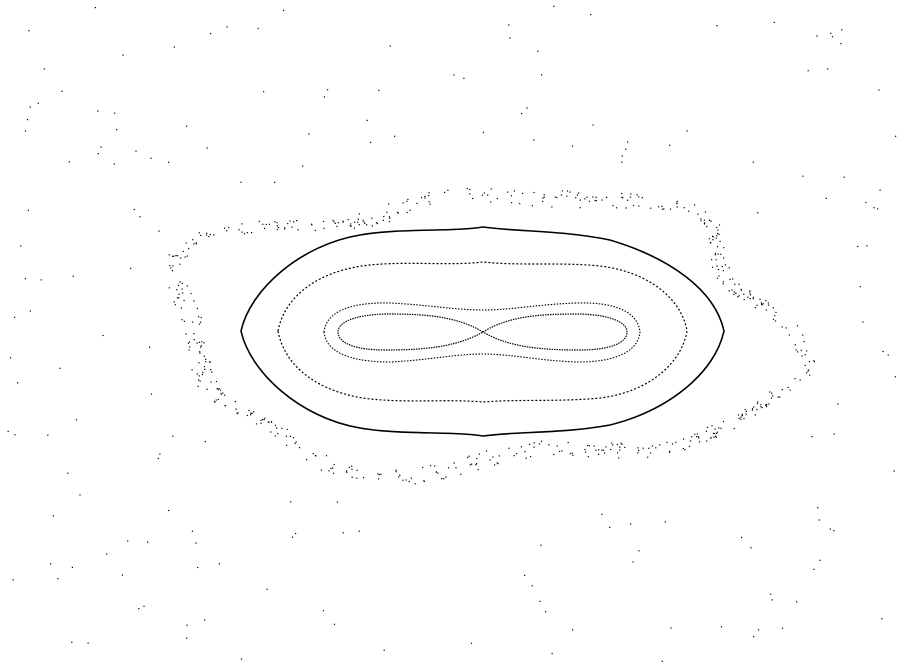  Describe the element at coordinates (482, 332) in the screenshot. I see `middle-dotted-orbit` at that location.